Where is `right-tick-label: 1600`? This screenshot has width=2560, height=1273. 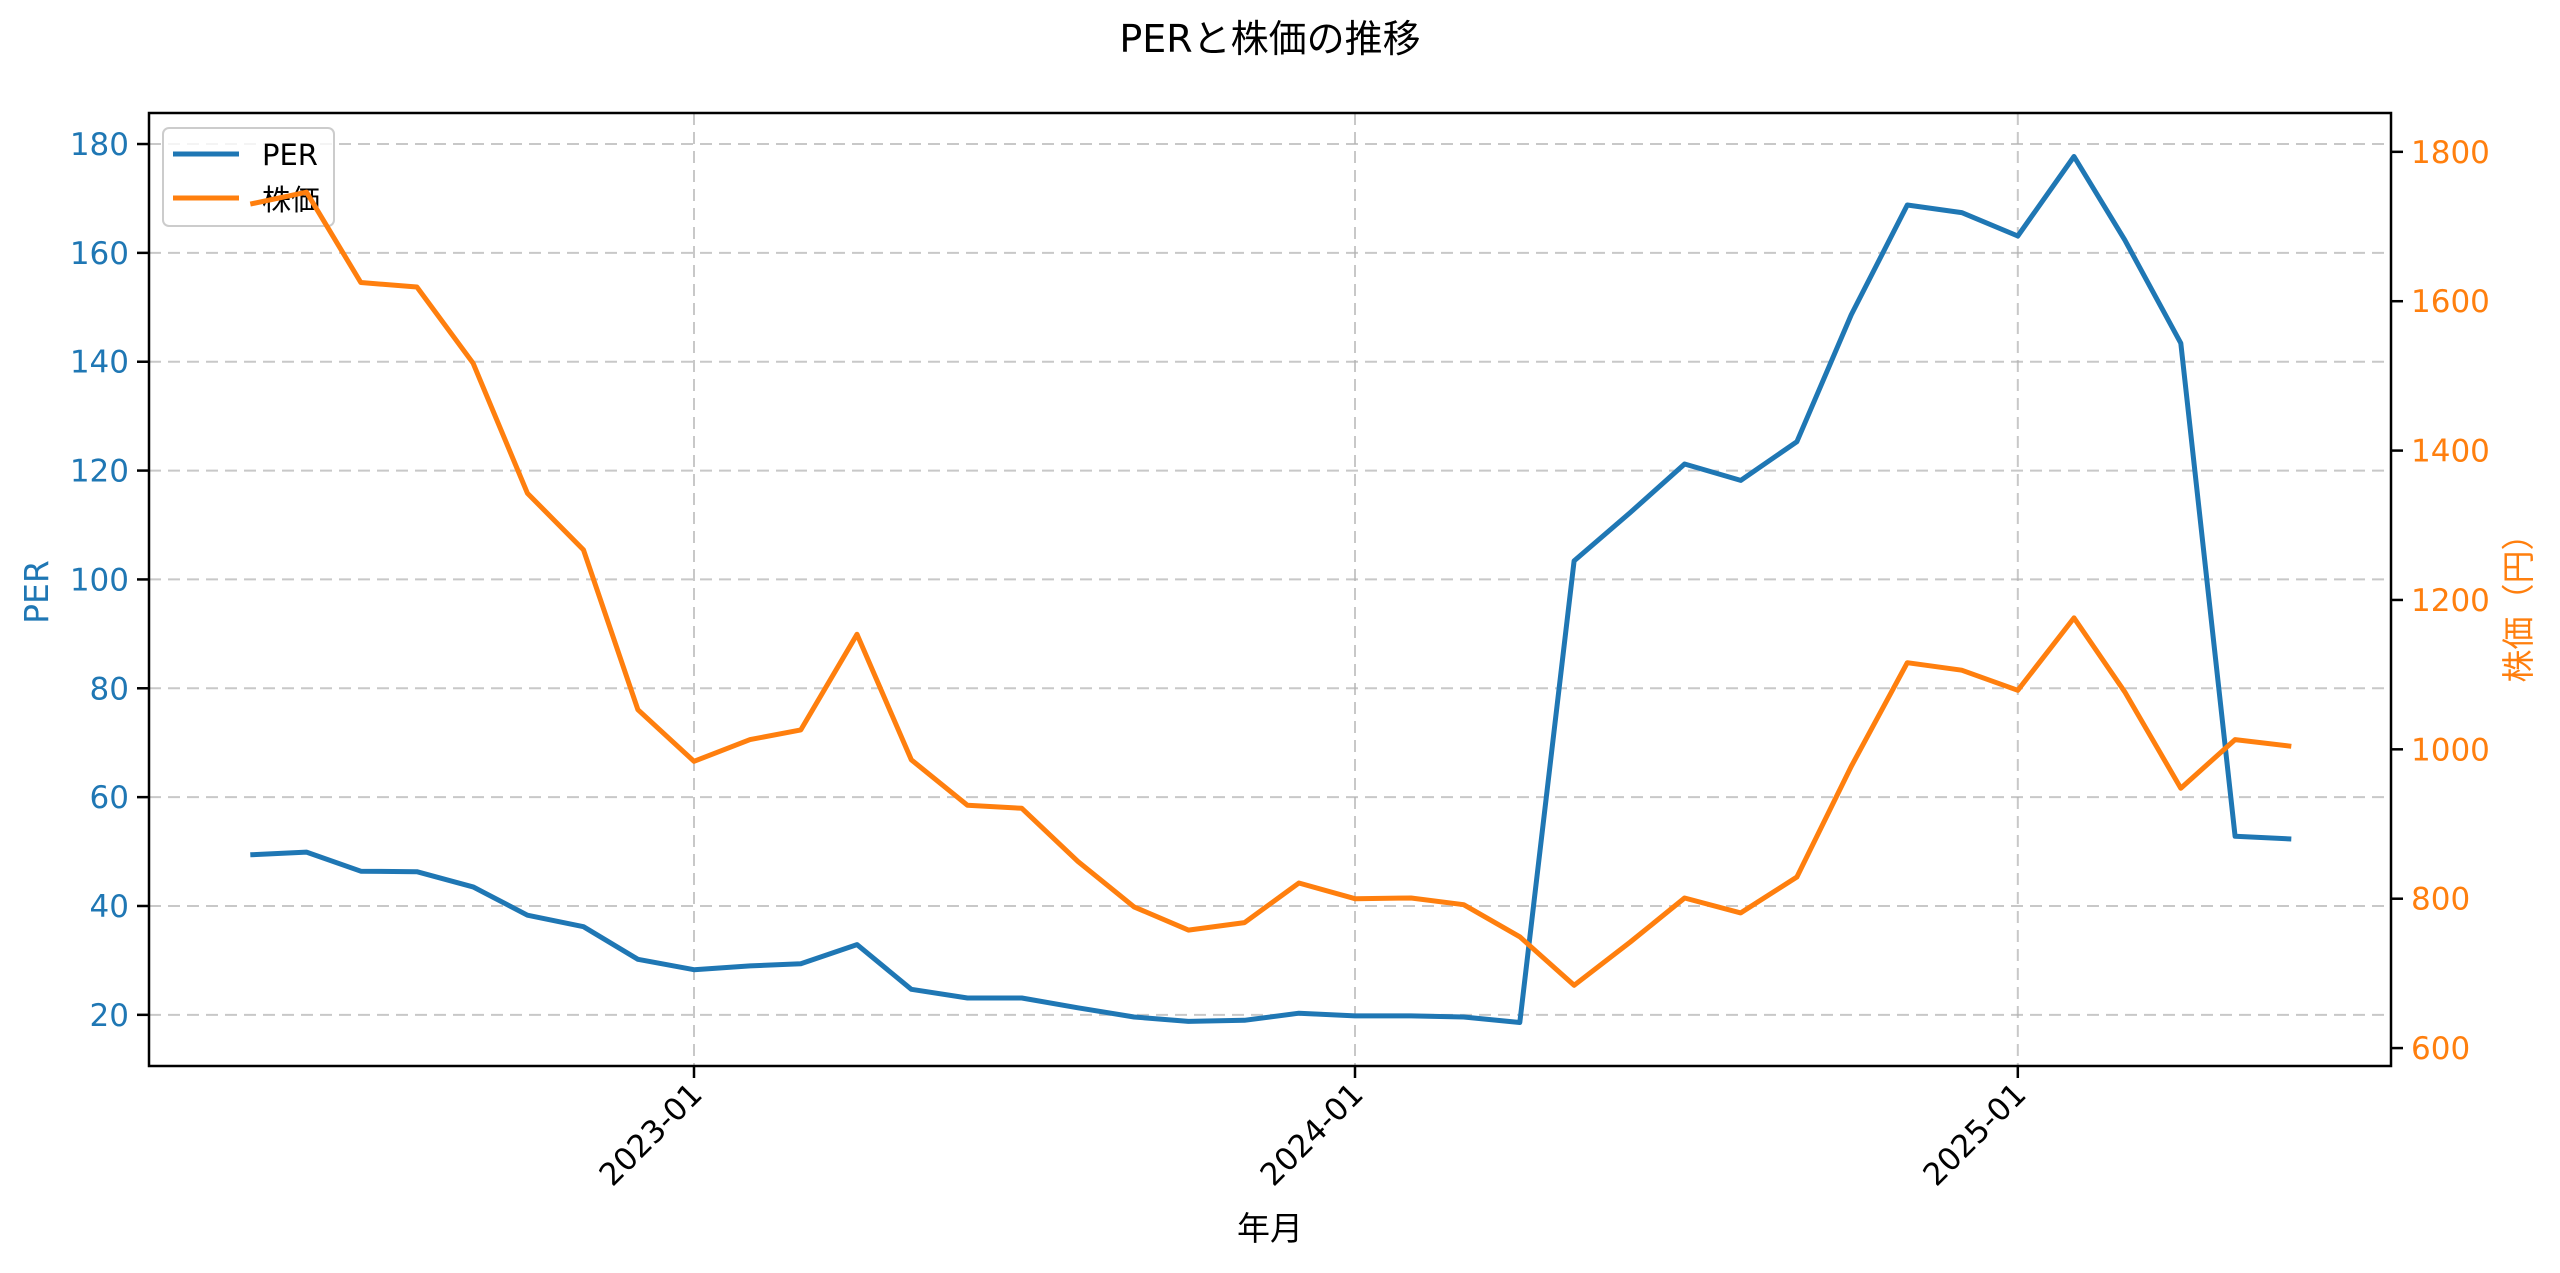 right-tick-label: 1600 is located at coordinates (2450, 302).